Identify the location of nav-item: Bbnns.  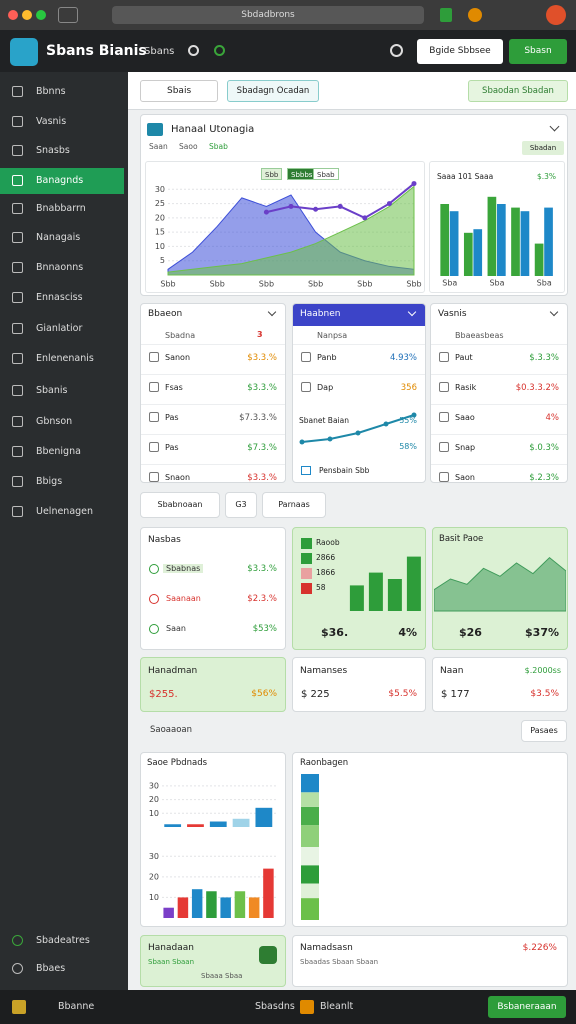
(62, 92).